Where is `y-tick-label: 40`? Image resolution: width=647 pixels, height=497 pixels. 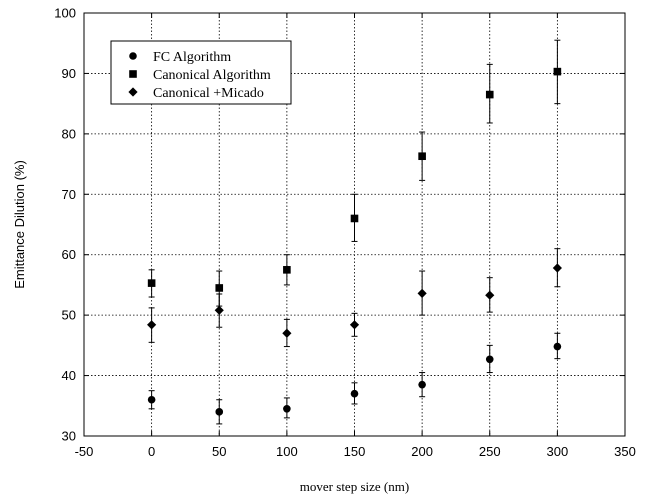 y-tick-label: 40 is located at coordinates (69, 375).